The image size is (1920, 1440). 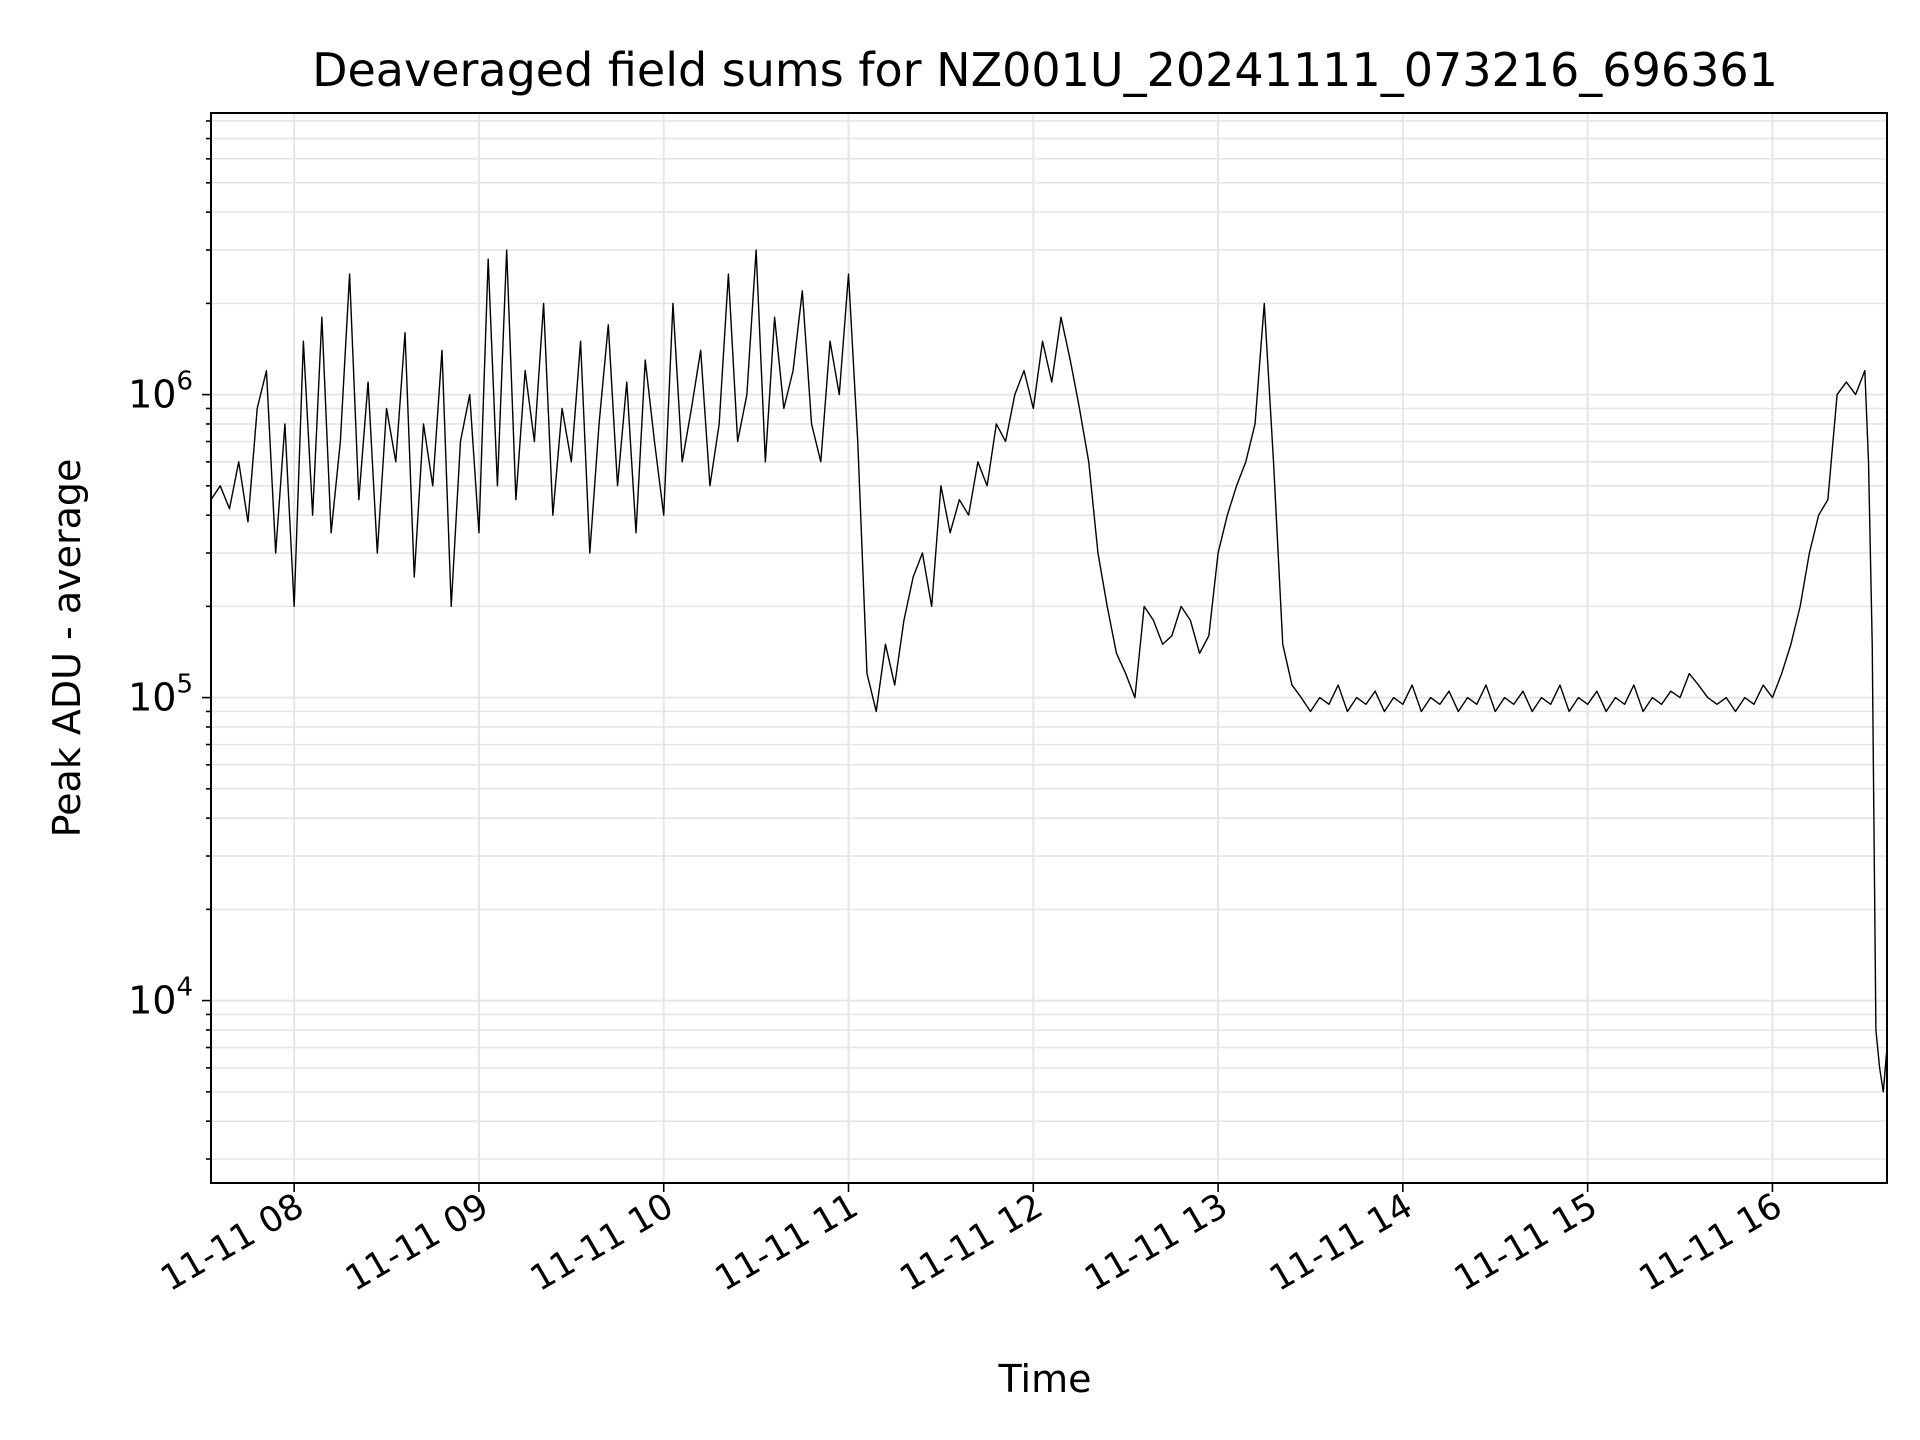 I want to click on x-tick-label: 11-11 09, so click(x=417, y=1242).